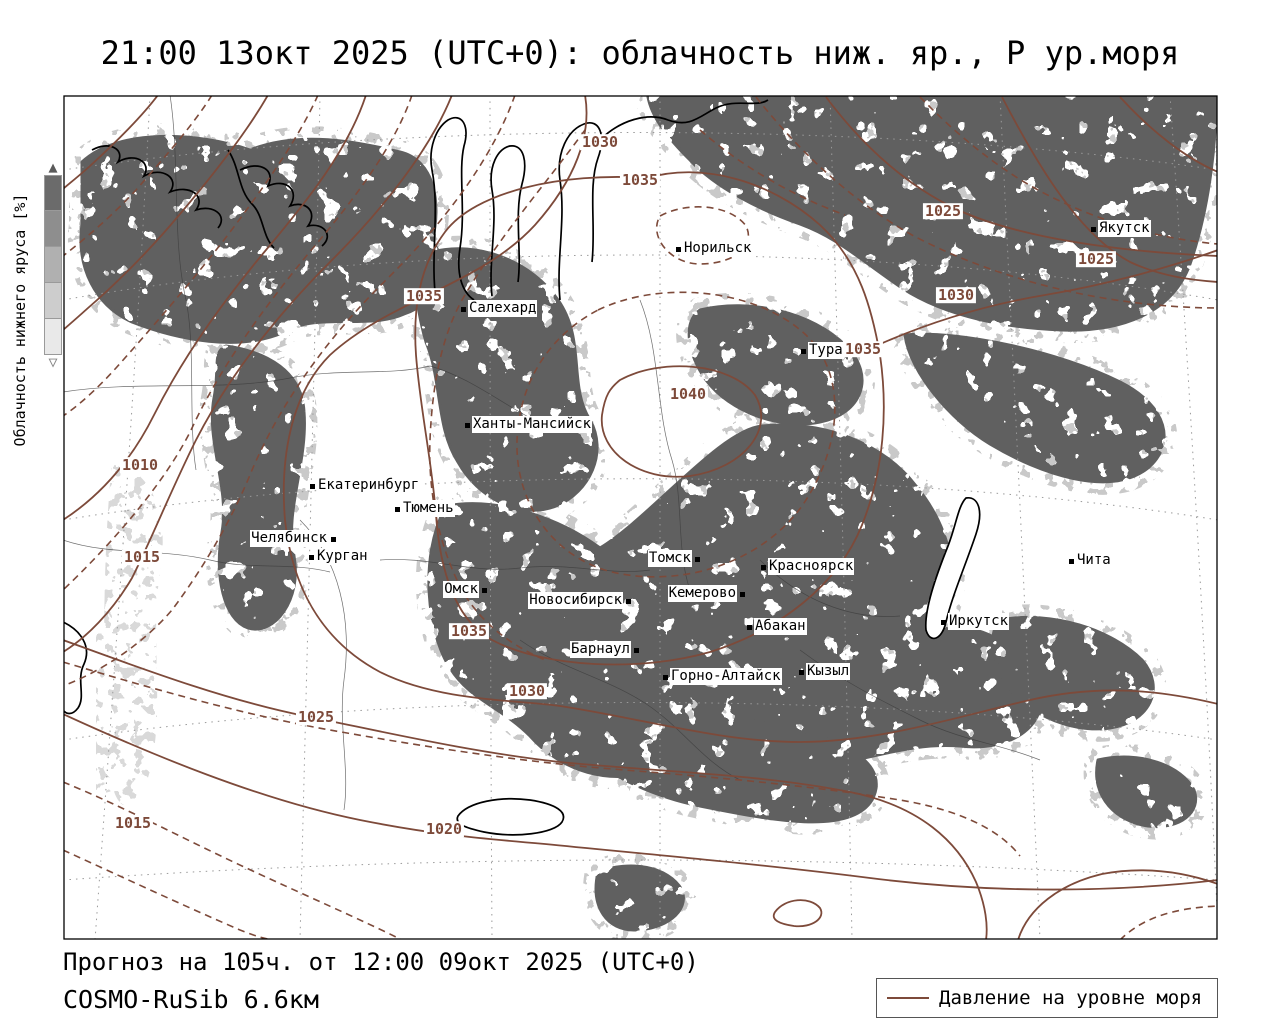  What do you see at coordinates (1071, 998) in the screenshot?
I see `pressure-legend-label: Давление на уровне моря` at bounding box center [1071, 998].